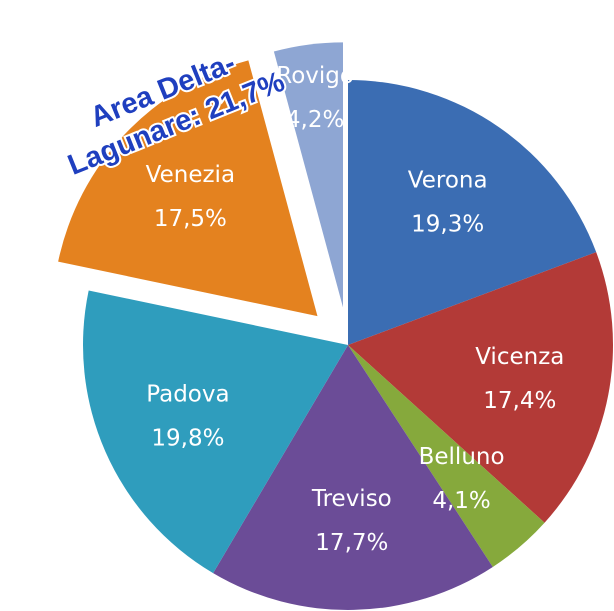 The width and height of the screenshot is (614, 611). What do you see at coordinates (187, 394) in the screenshot?
I see `slice-name: Padova` at bounding box center [187, 394].